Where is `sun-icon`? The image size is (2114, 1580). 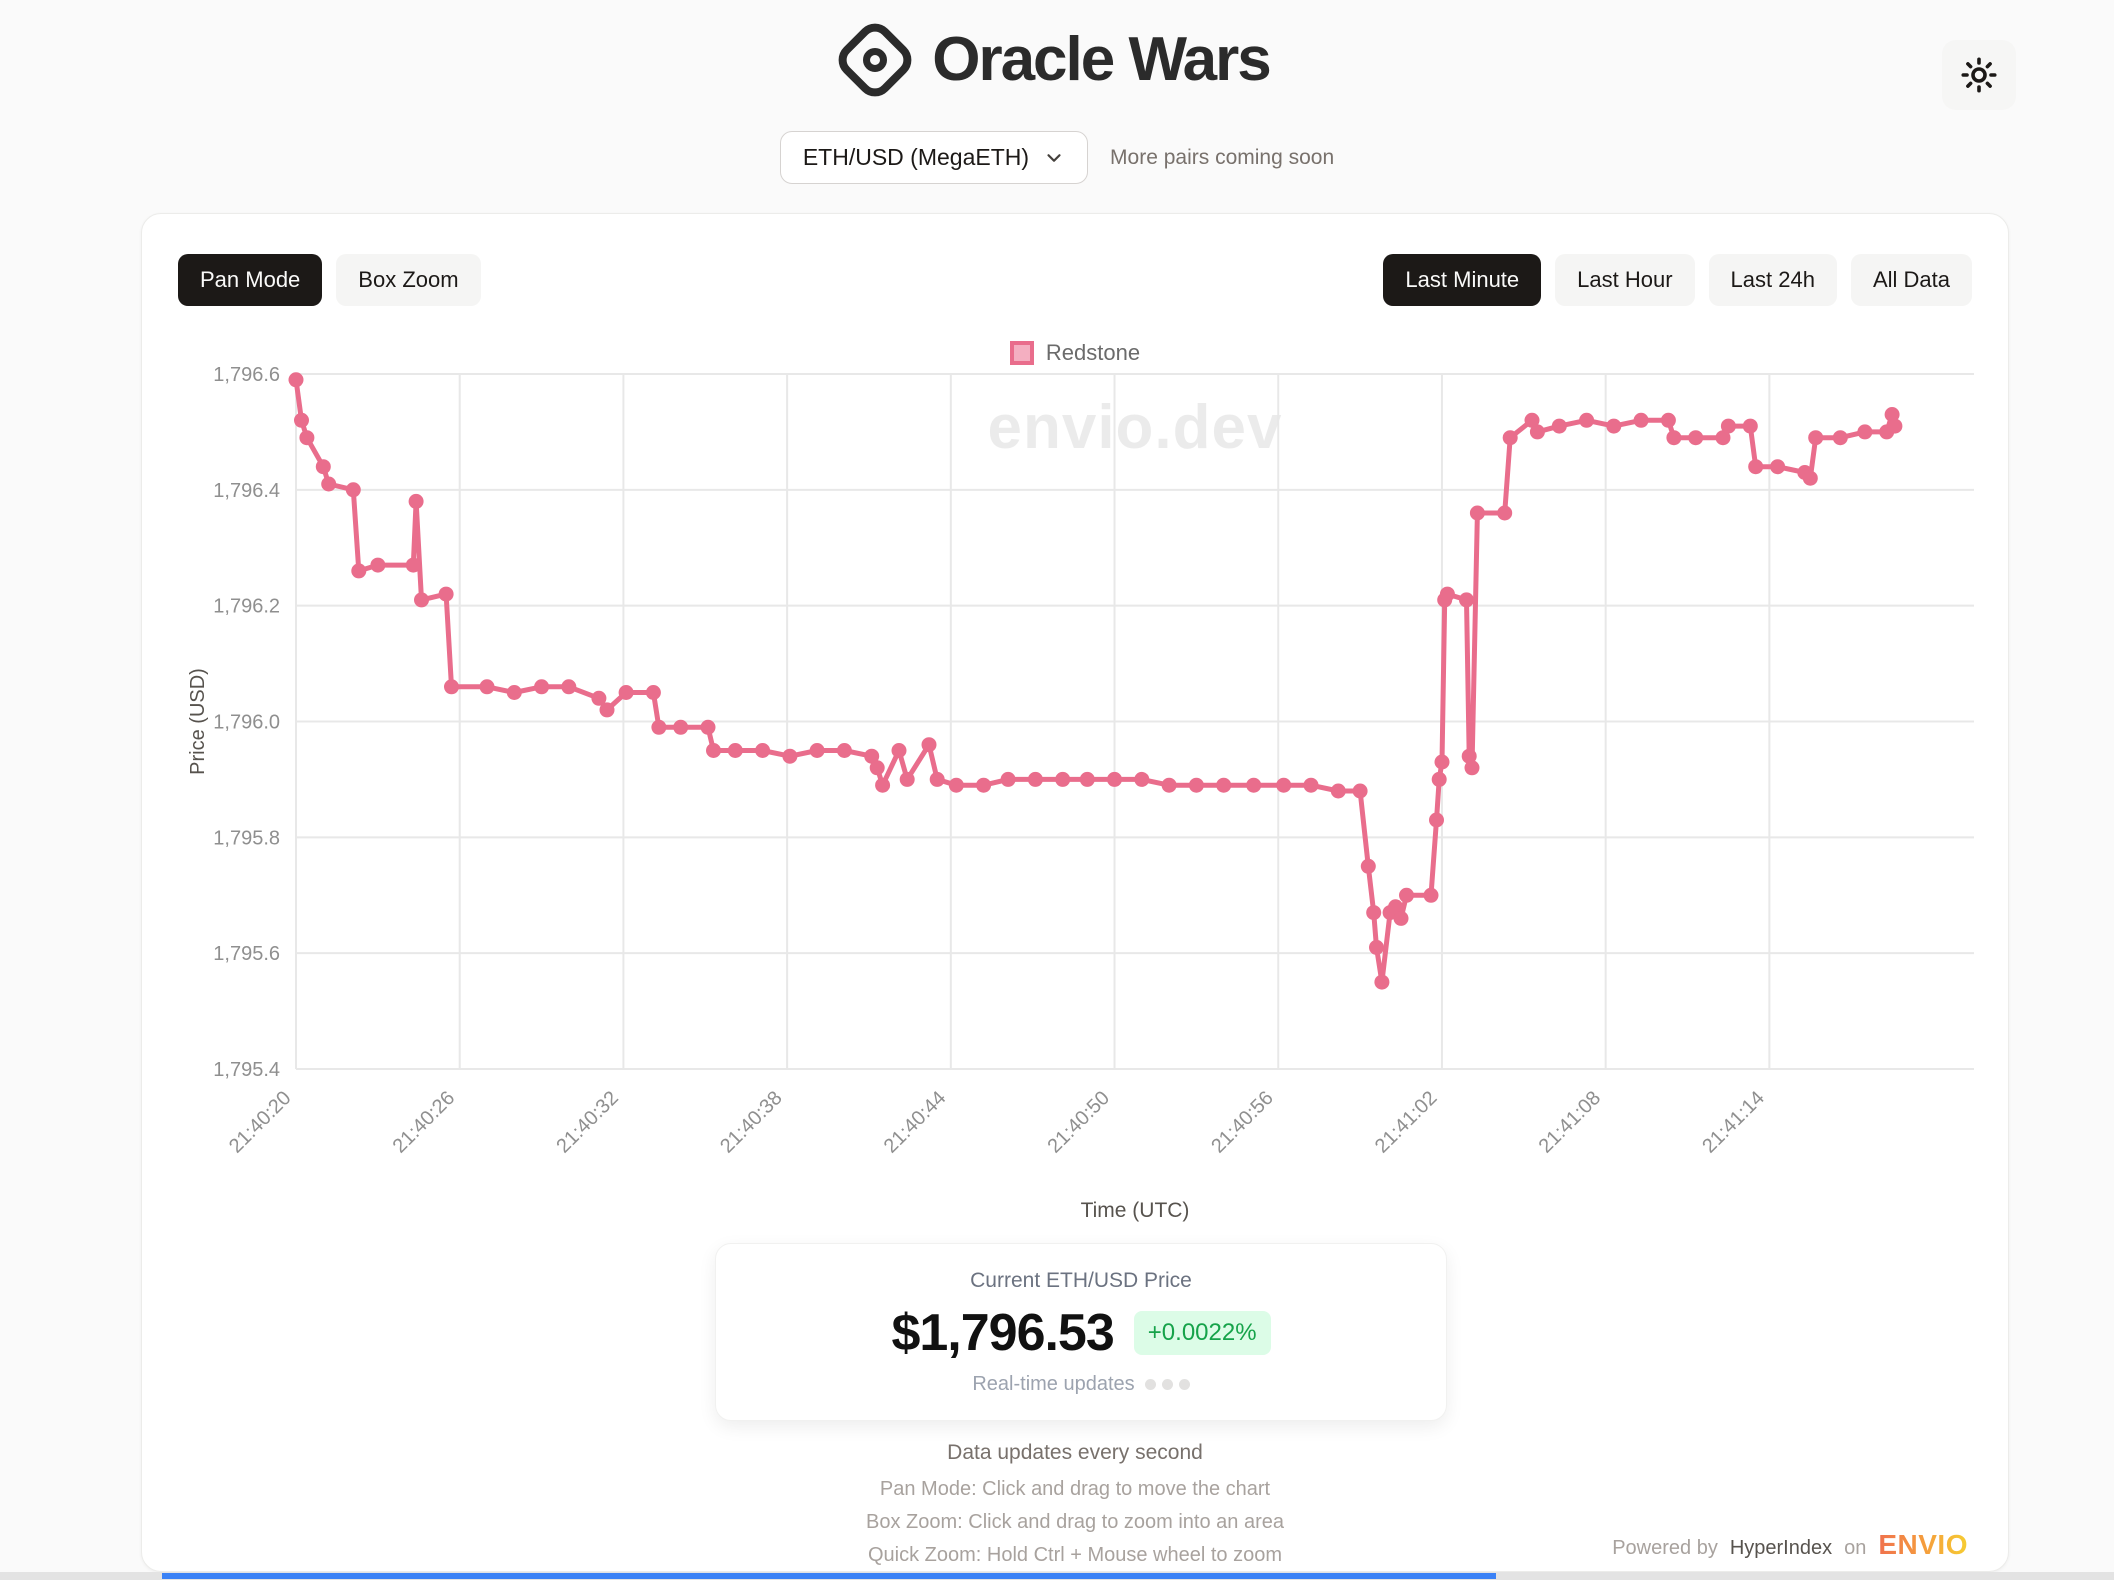
sun-icon is located at coordinates (1979, 75).